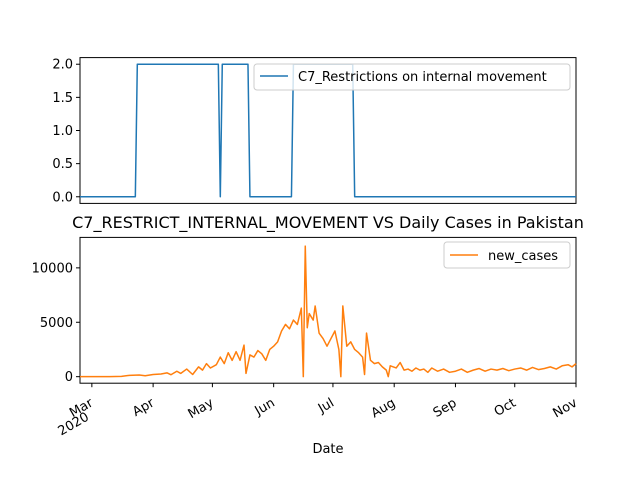 This screenshot has width=640, height=480. I want to click on top-legend-box, so click(412, 77).